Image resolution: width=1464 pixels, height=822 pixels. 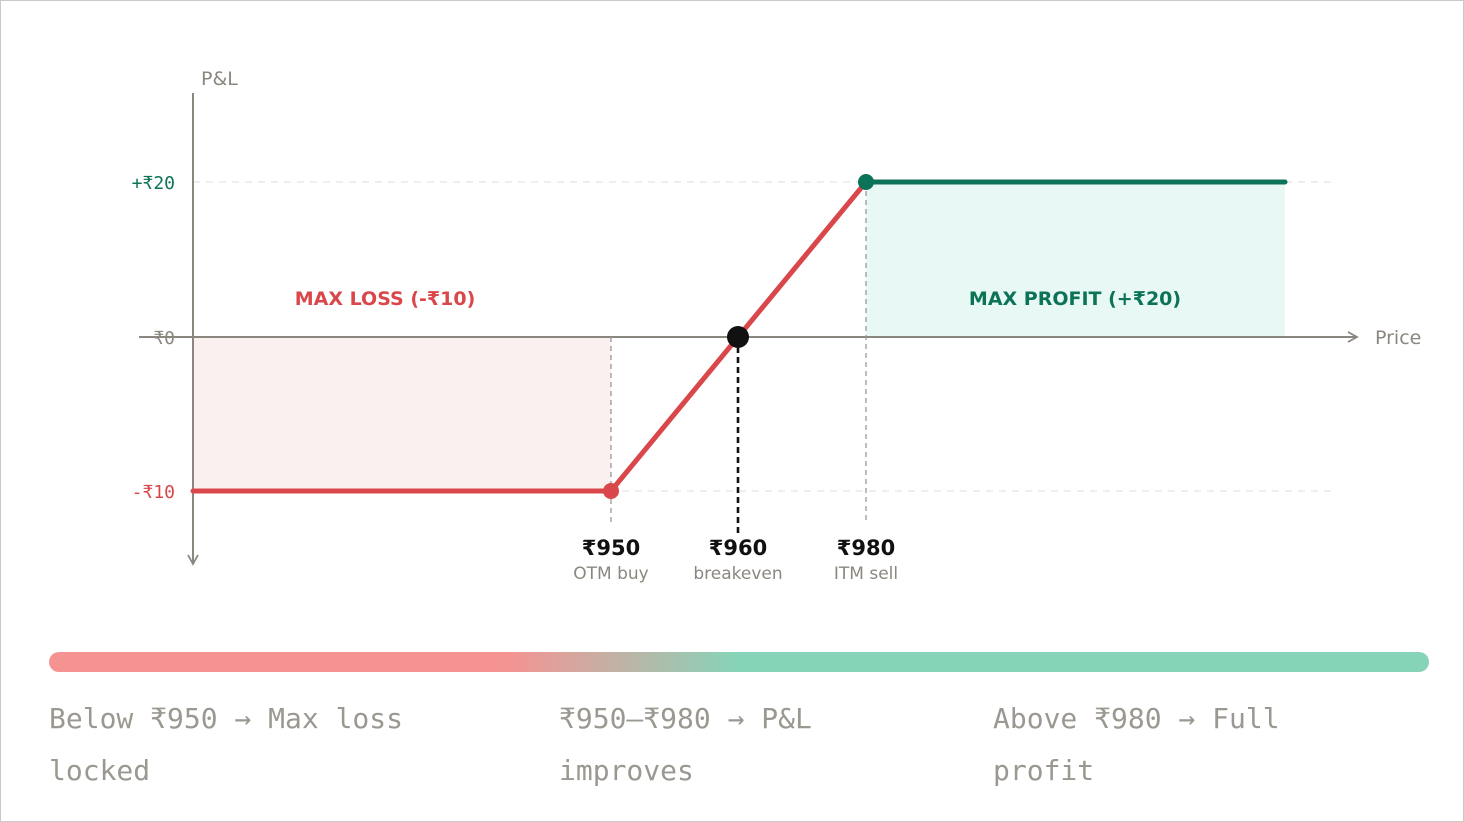 I want to click on max-loss-label: MAX LOSS (-₹10), so click(x=385, y=299).